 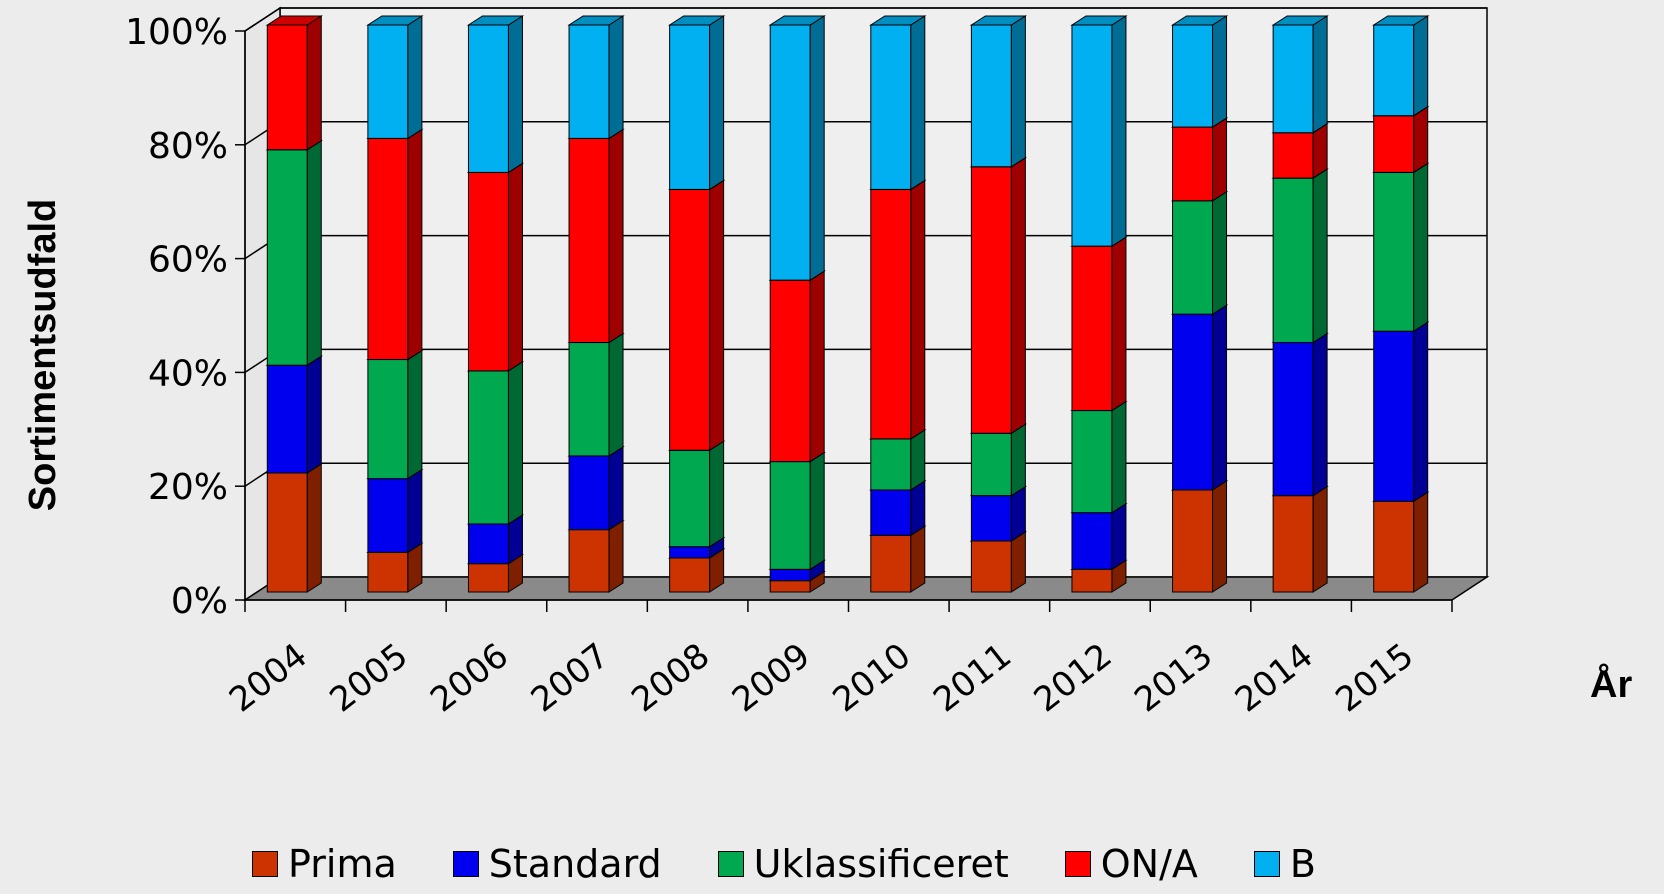 What do you see at coordinates (570, 678) in the screenshot?
I see `x-tick-label: 2007` at bounding box center [570, 678].